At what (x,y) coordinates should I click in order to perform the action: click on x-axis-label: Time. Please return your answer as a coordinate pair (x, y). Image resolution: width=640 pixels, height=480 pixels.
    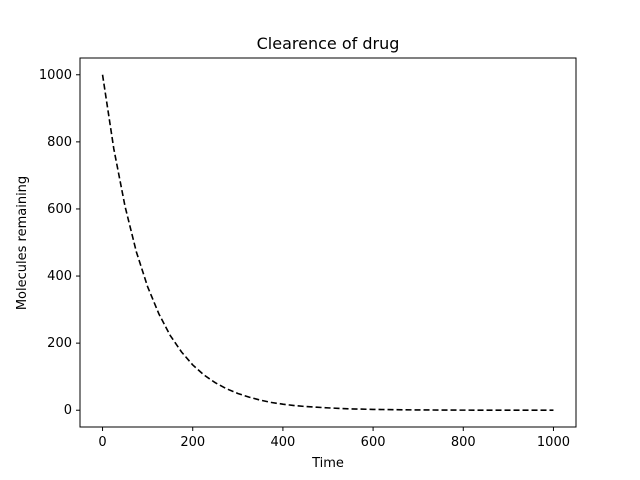
    Looking at the image, I should click on (327, 463).